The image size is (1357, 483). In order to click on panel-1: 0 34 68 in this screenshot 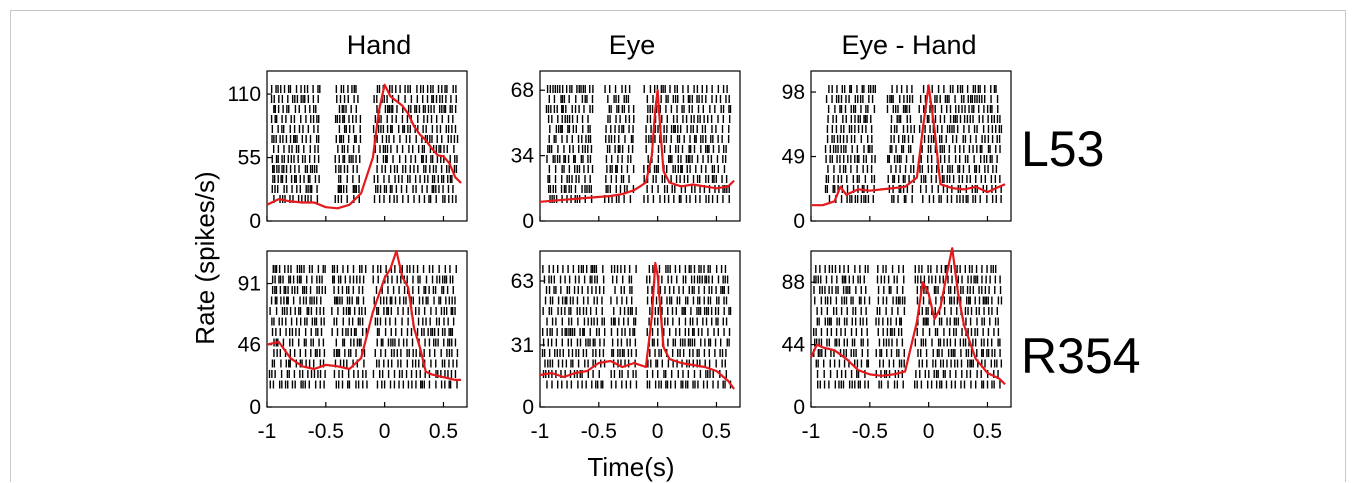, I will do `click(626, 151)`.